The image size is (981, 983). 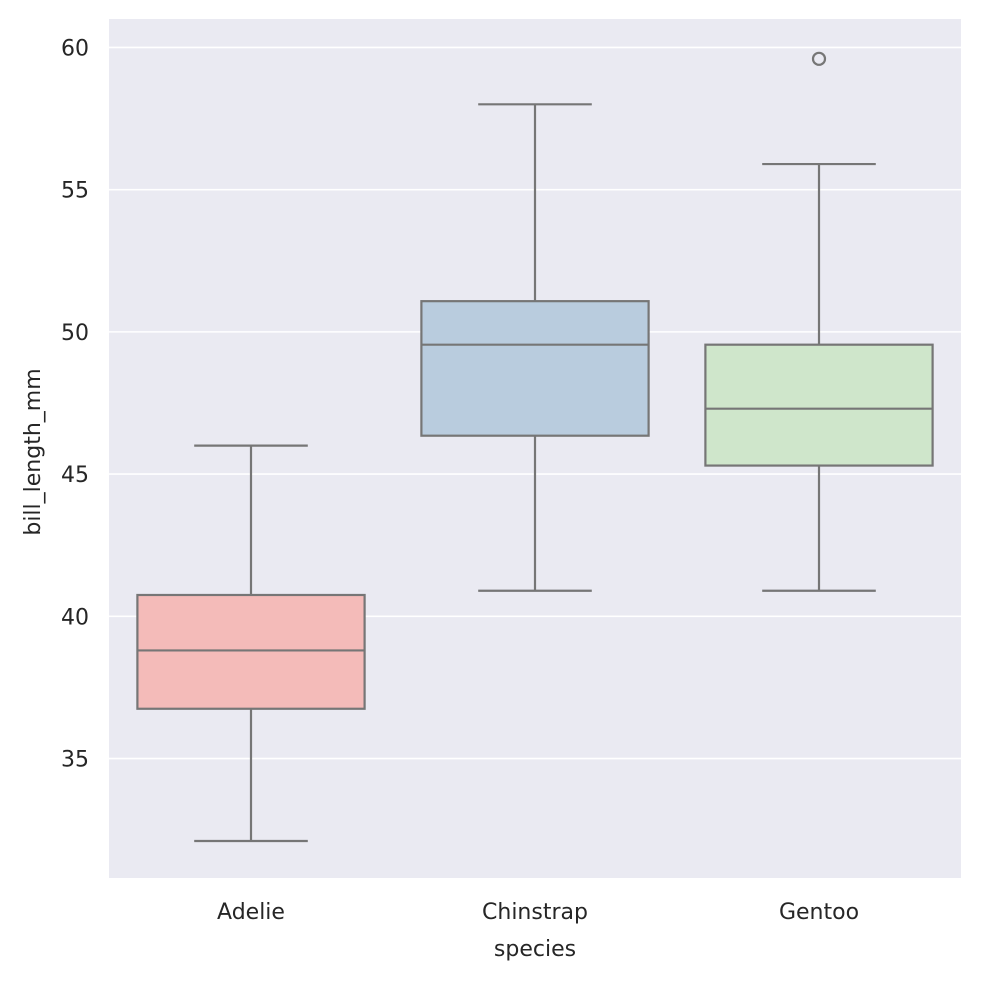 I want to click on box-gentoo, so click(x=819, y=321).